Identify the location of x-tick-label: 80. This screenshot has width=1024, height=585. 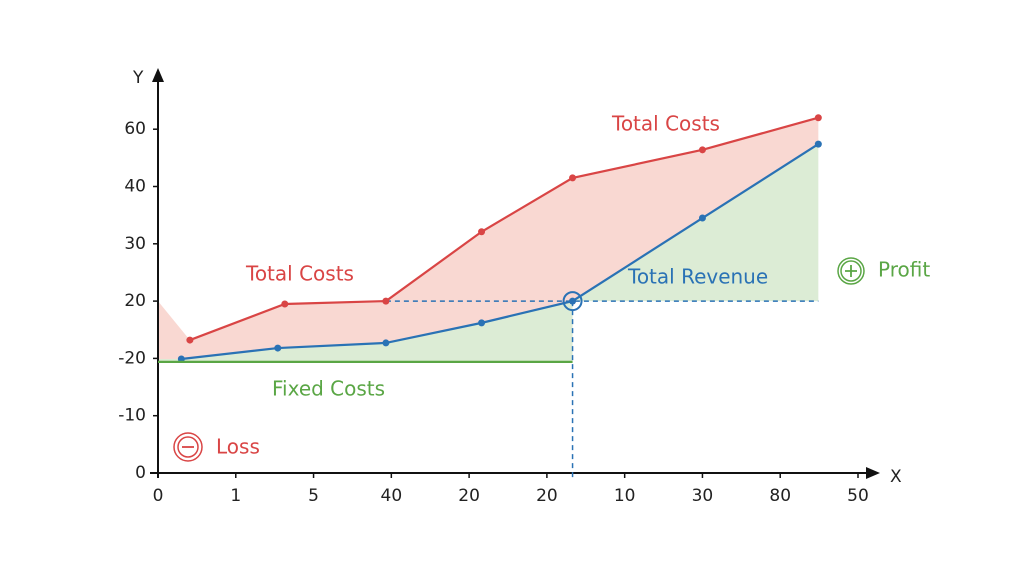
(780, 496).